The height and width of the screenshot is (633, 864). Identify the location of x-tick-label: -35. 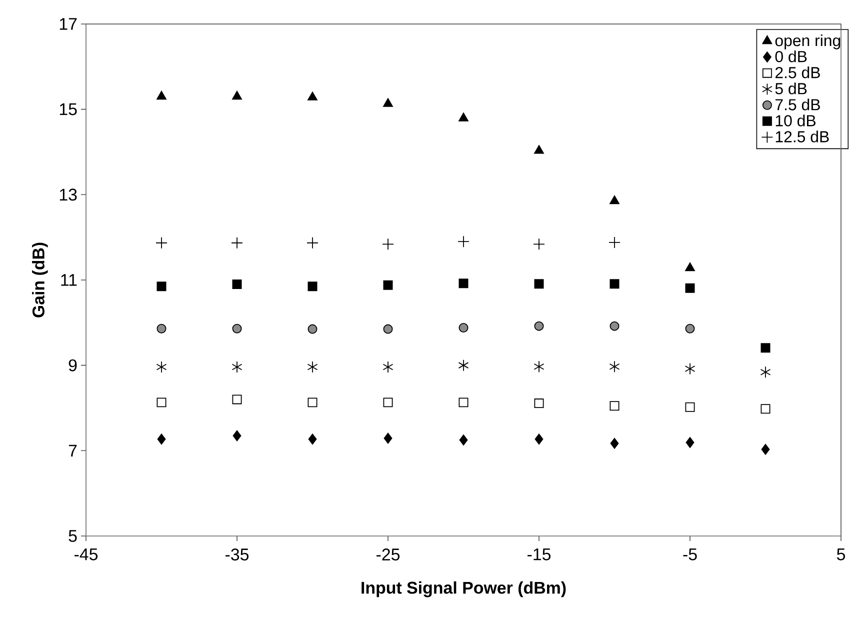
(237, 554).